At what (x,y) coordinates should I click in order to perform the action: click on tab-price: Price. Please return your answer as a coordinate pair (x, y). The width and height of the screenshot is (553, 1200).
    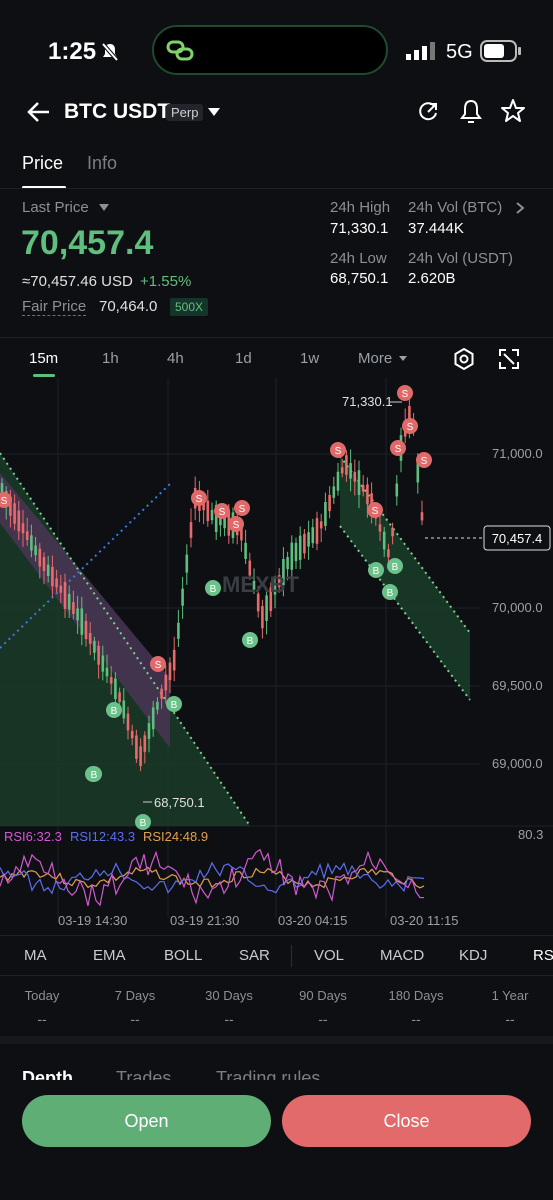
    Looking at the image, I should click on (43, 163).